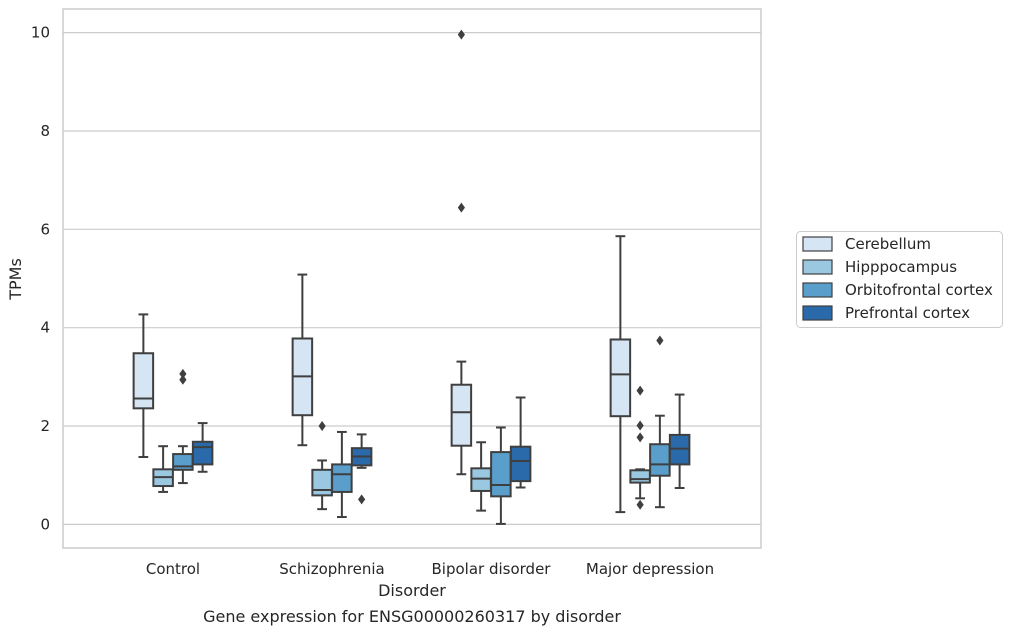 This screenshot has width=1013, height=634. What do you see at coordinates (40, 33) in the screenshot?
I see `y-tick-label: 10` at bounding box center [40, 33].